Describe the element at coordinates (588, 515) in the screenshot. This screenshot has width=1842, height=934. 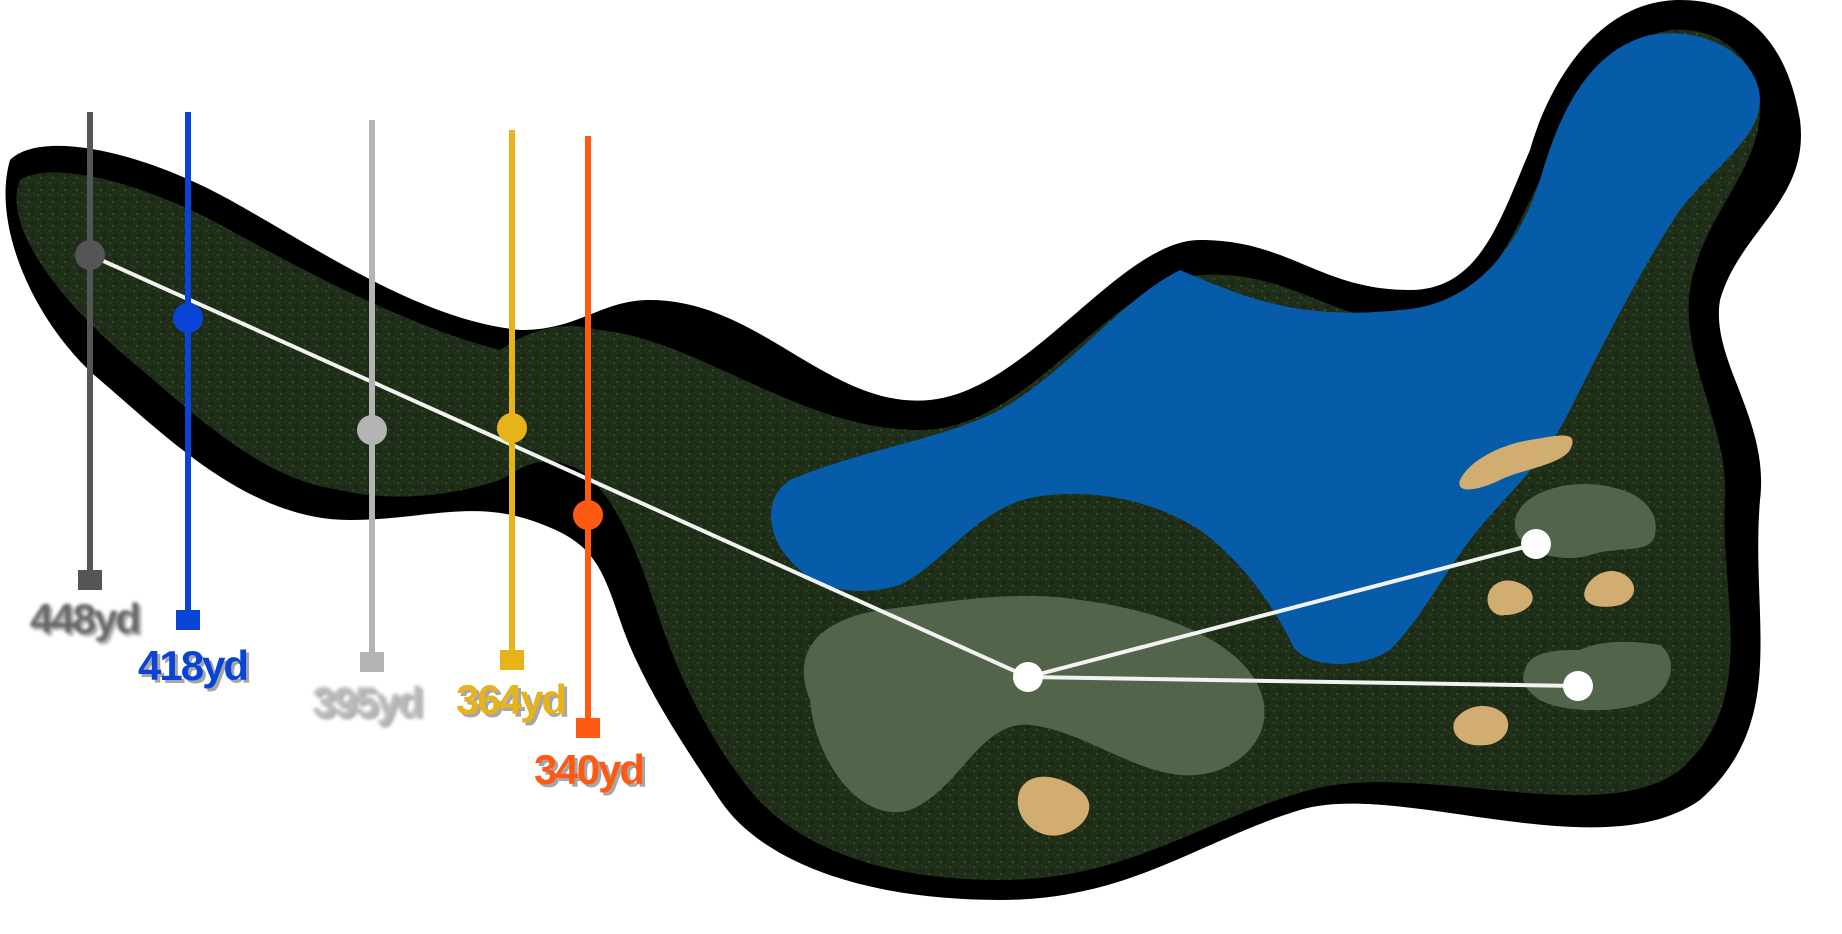
I see `tee-marker-orange-dot` at that location.